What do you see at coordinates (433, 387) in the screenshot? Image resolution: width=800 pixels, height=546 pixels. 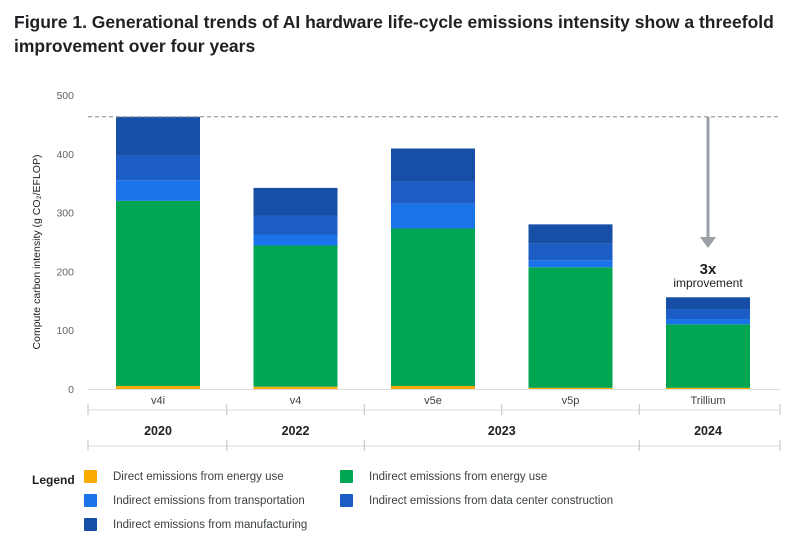 I see `bar-segment-v5e-s0` at bounding box center [433, 387].